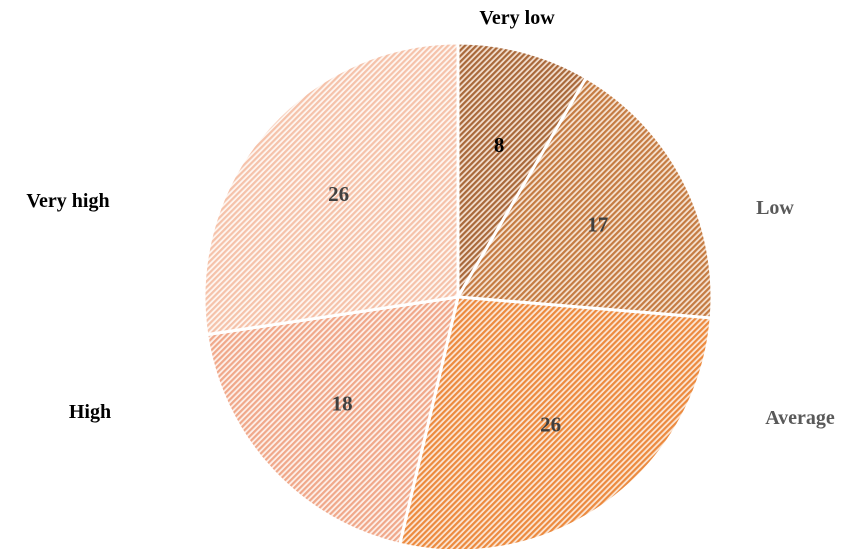 This screenshot has width=850, height=549. What do you see at coordinates (800, 418) in the screenshot?
I see `category-label-average: Average` at bounding box center [800, 418].